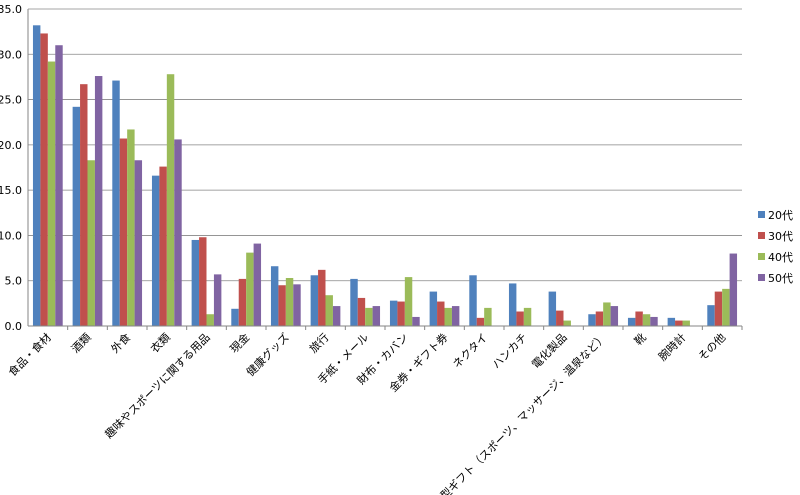 Image resolution: width=800 pixels, height=495 pixels. Describe the element at coordinates (780, 215) in the screenshot. I see `legend-label: 20代` at that location.